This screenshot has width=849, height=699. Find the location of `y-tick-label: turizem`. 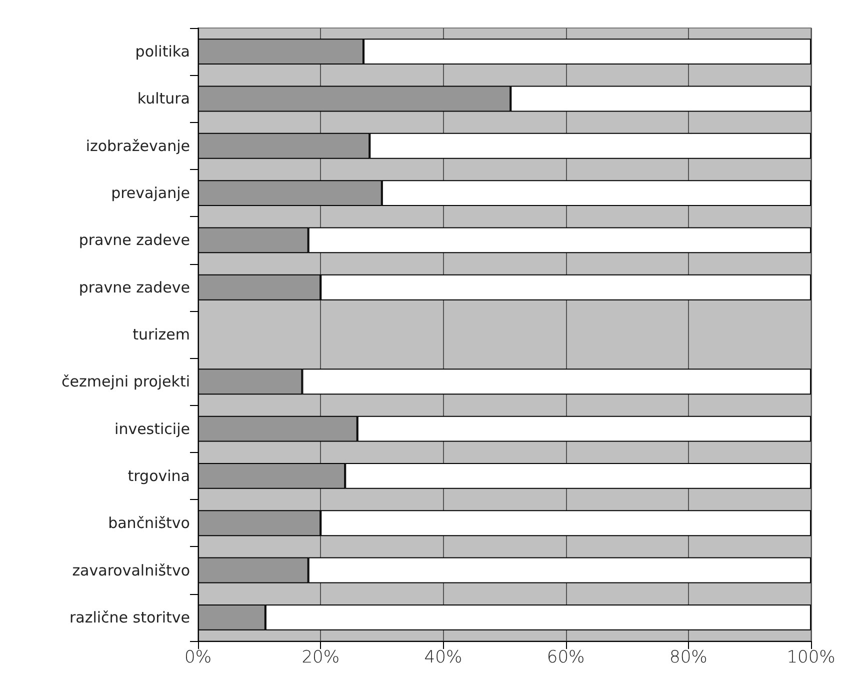

y-tick-label: turizem is located at coordinates (161, 335).